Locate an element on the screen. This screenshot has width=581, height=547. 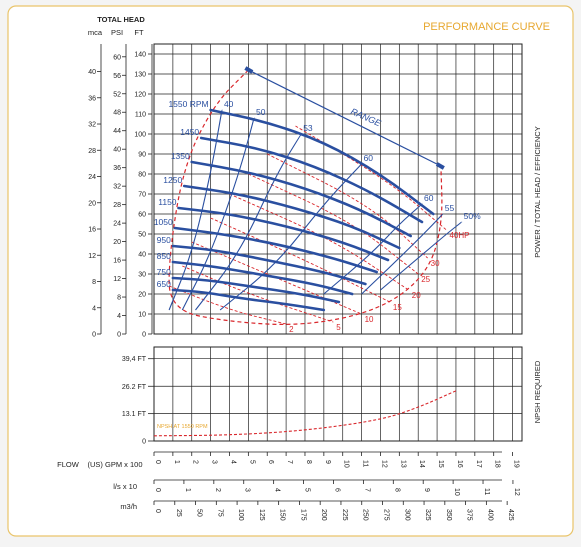
efficiency-curve-label: 40 is located at coordinates (229, 104).